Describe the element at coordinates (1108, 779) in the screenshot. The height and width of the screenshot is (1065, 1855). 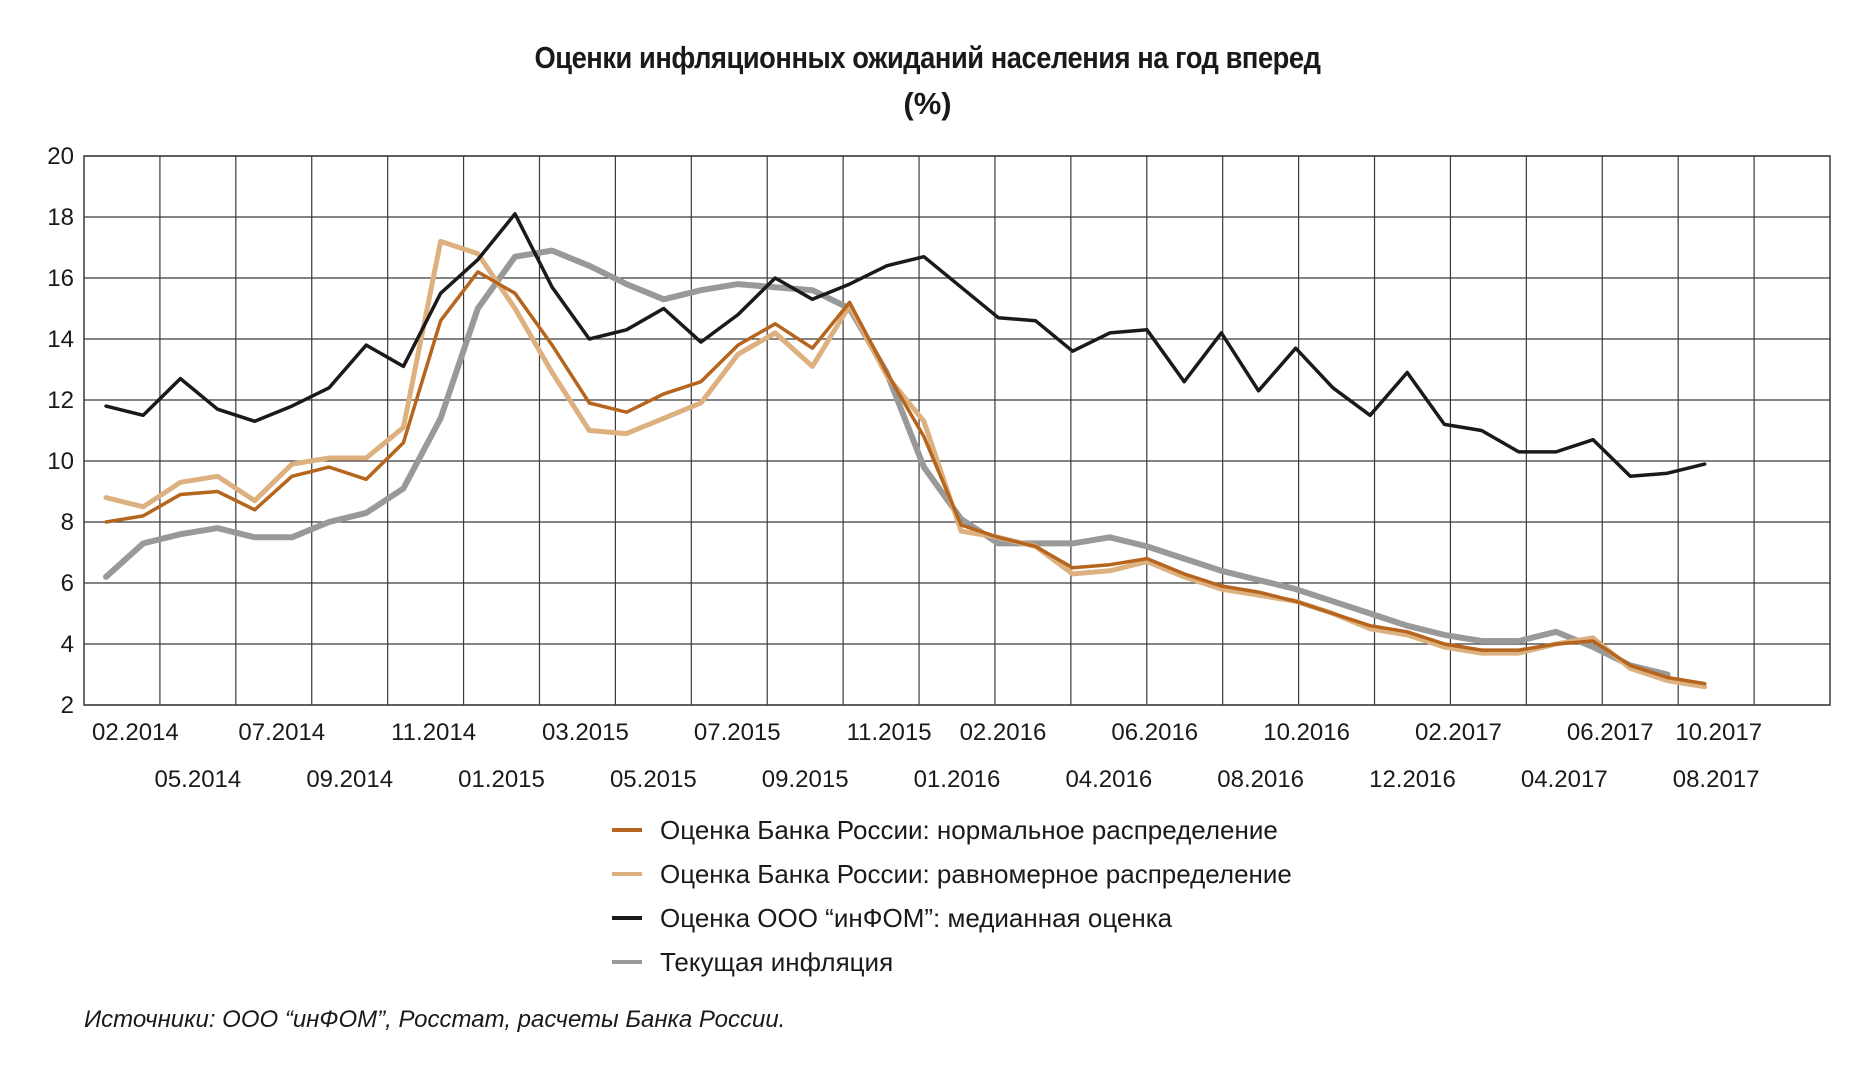
I see `x-tick-label: 04.2016` at that location.